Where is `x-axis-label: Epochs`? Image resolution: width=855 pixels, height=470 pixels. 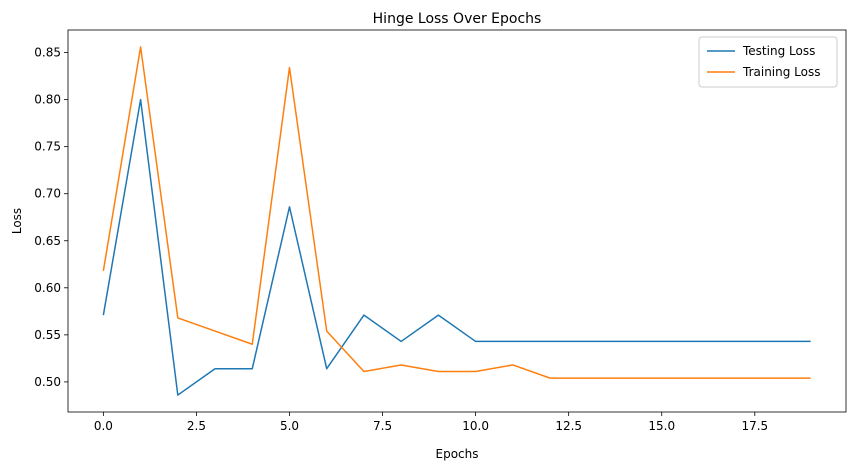 x-axis-label: Epochs is located at coordinates (457, 454).